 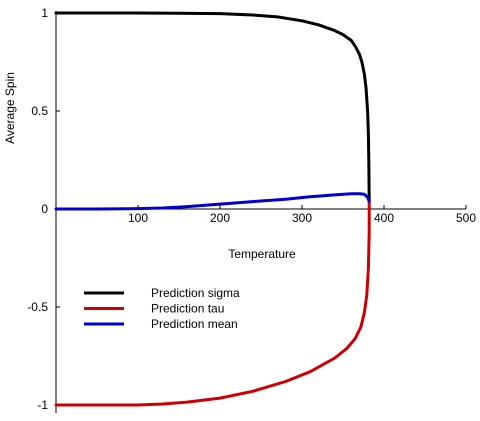 I want to click on x-tick-label: 300, so click(x=302, y=218).